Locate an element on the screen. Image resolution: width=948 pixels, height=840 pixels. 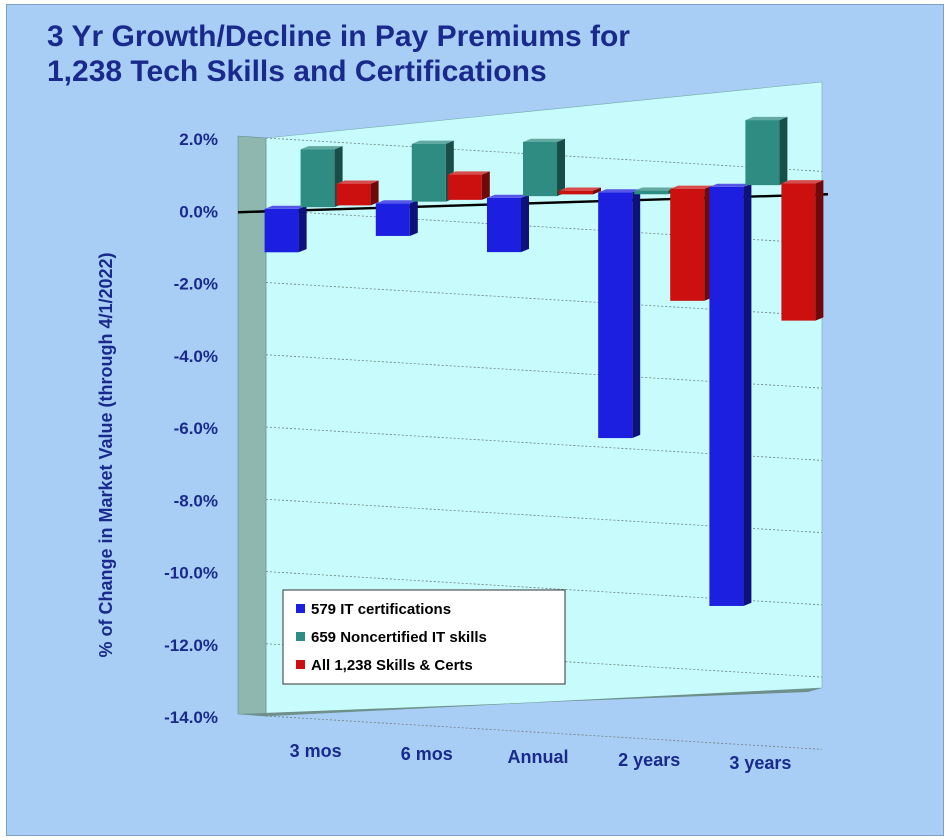
legend-label: 659 Noncertified IT skills is located at coordinates (399, 637).